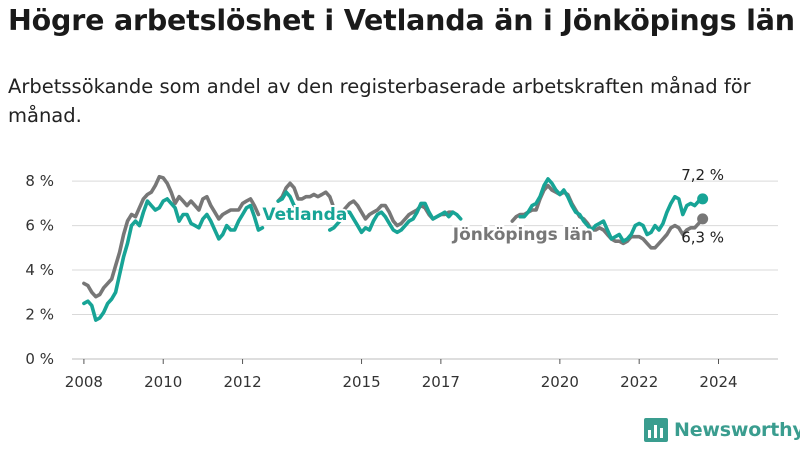 This screenshot has width=800, height=450. I want to click on jonkoping-end-point, so click(703, 219).